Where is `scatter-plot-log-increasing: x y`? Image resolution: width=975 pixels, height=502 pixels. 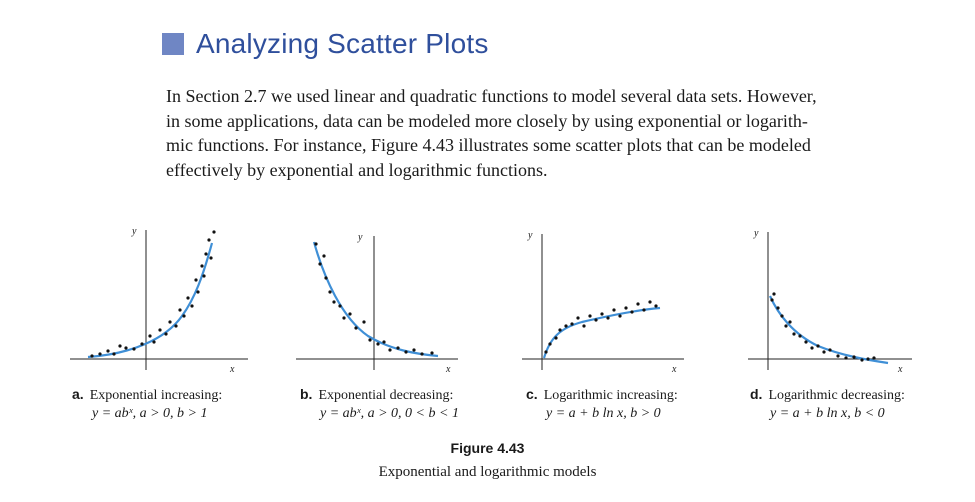 scatter-plot-log-increasing: x y is located at coordinates (622, 298).